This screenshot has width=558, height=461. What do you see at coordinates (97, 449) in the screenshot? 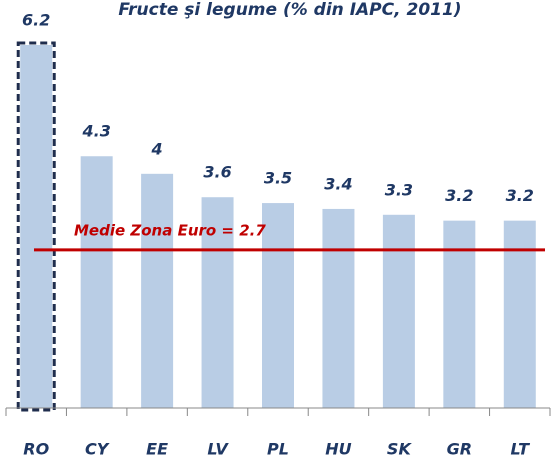
I see `x-tick-label: CY` at bounding box center [97, 449].